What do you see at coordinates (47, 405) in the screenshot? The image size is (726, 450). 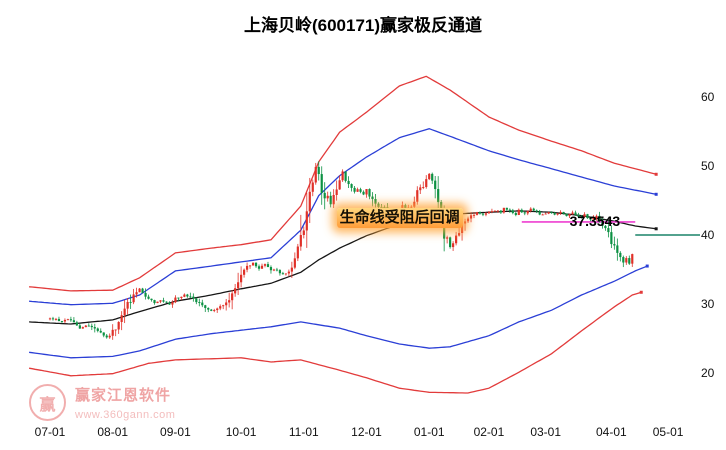 I see `brand-logo-char: 赢` at bounding box center [47, 405].